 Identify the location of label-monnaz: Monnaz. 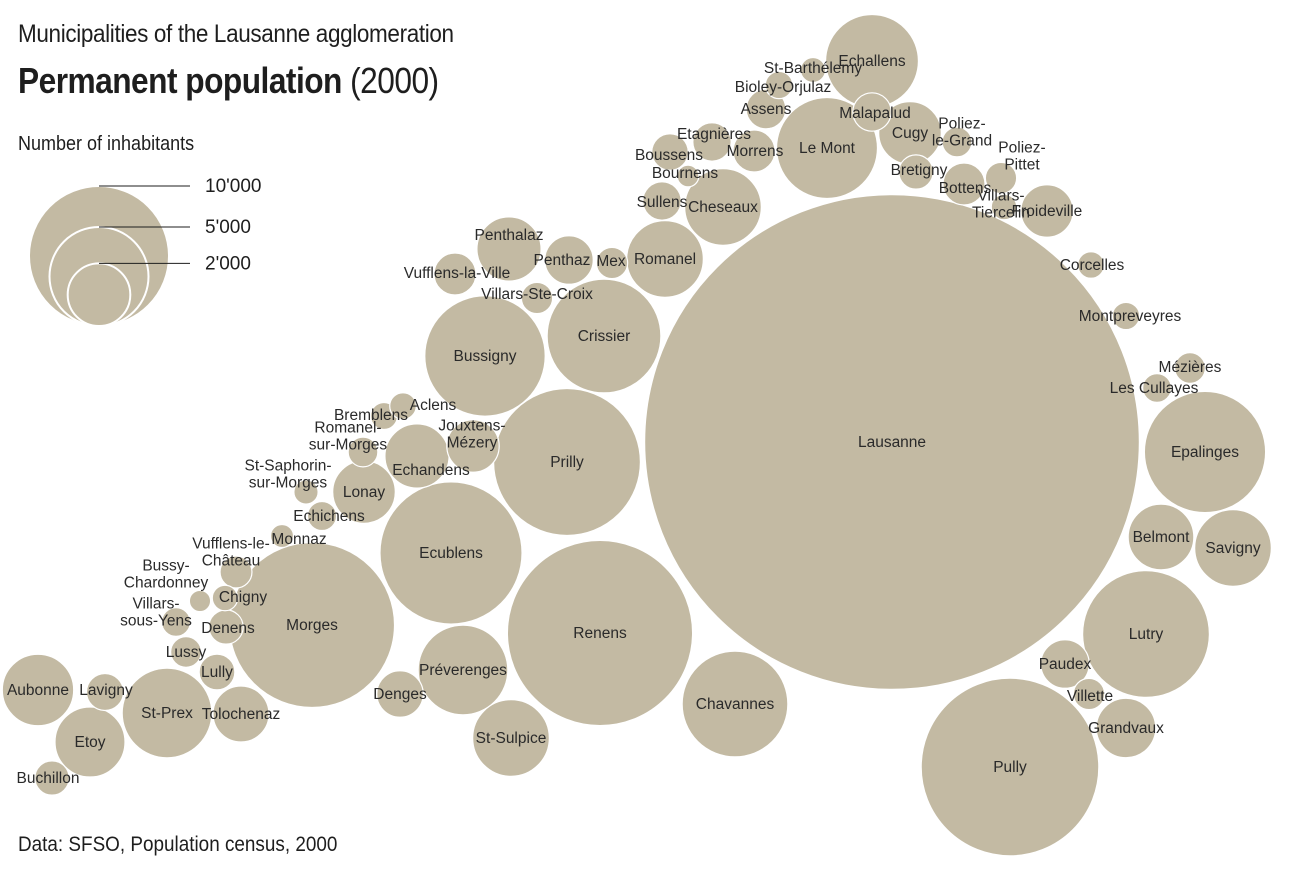
(298, 539).